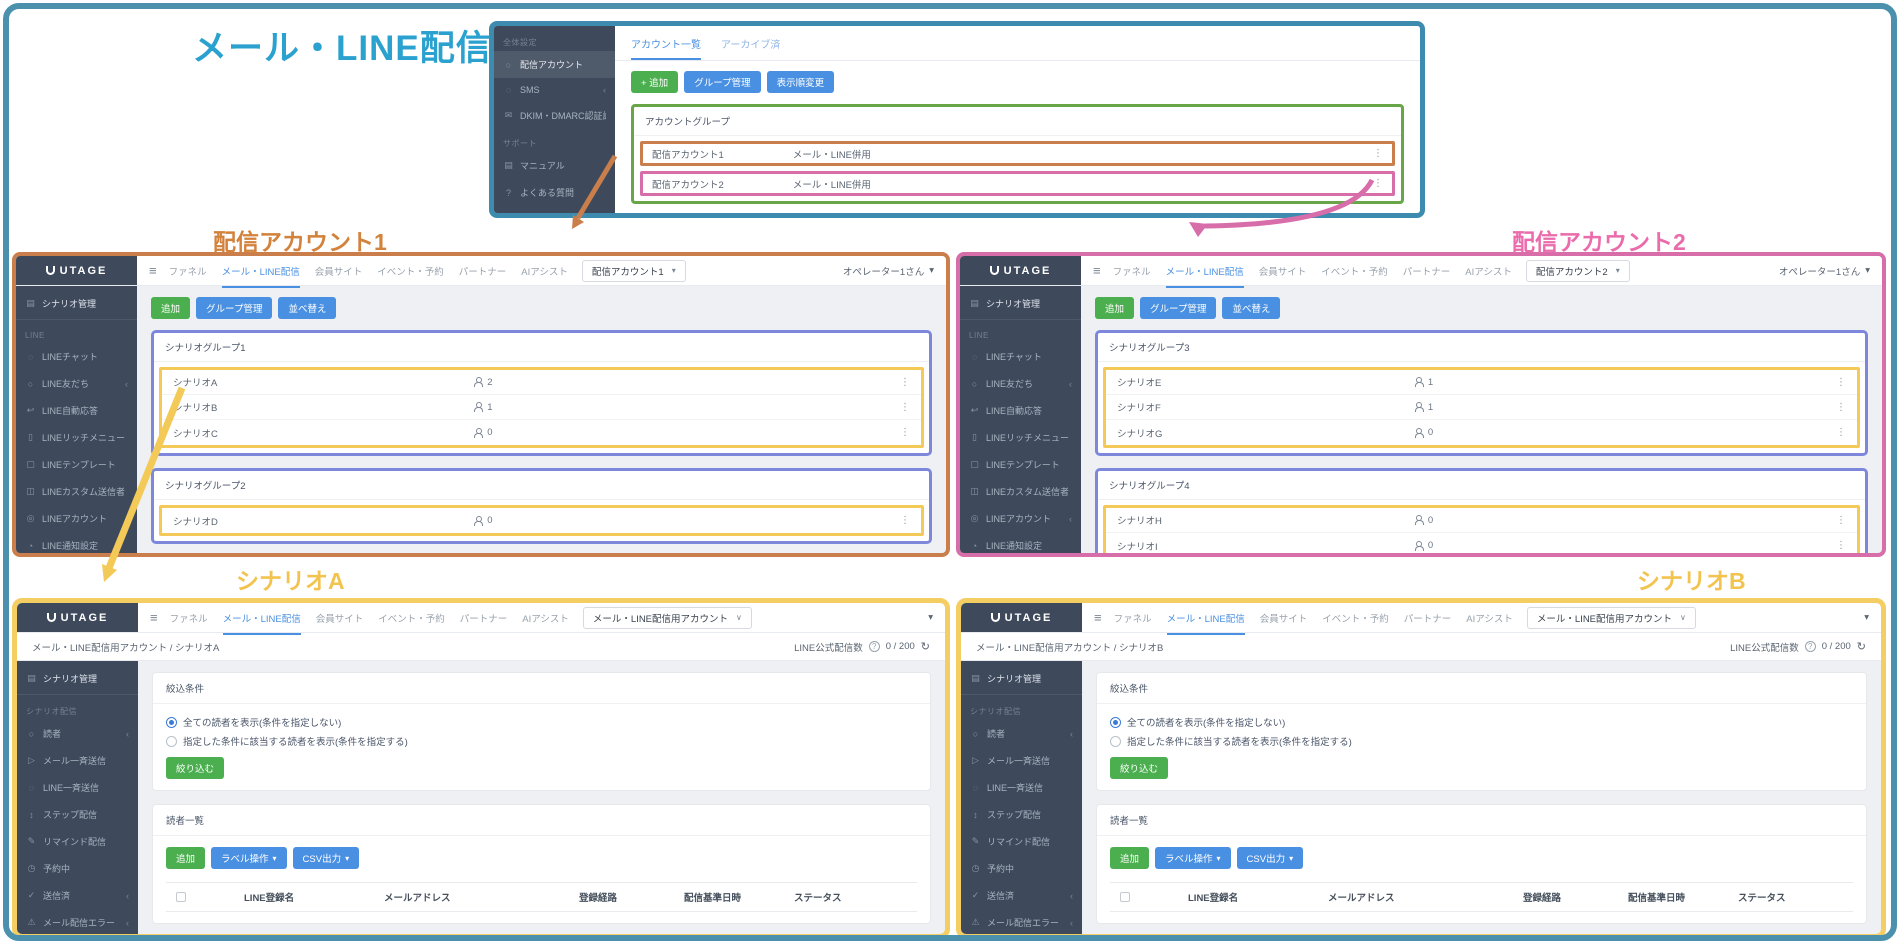  What do you see at coordinates (554, 64) in the screenshot?
I see `sidebar-item: ○ 配信アカウント` at bounding box center [554, 64].